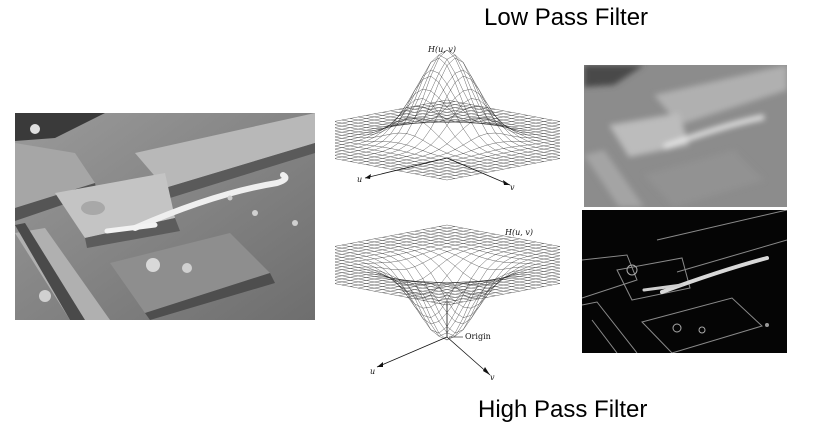 The height and width of the screenshot is (430, 828). Describe the element at coordinates (518, 232) in the screenshot. I see `high-z-label: H(u, v)` at that location.